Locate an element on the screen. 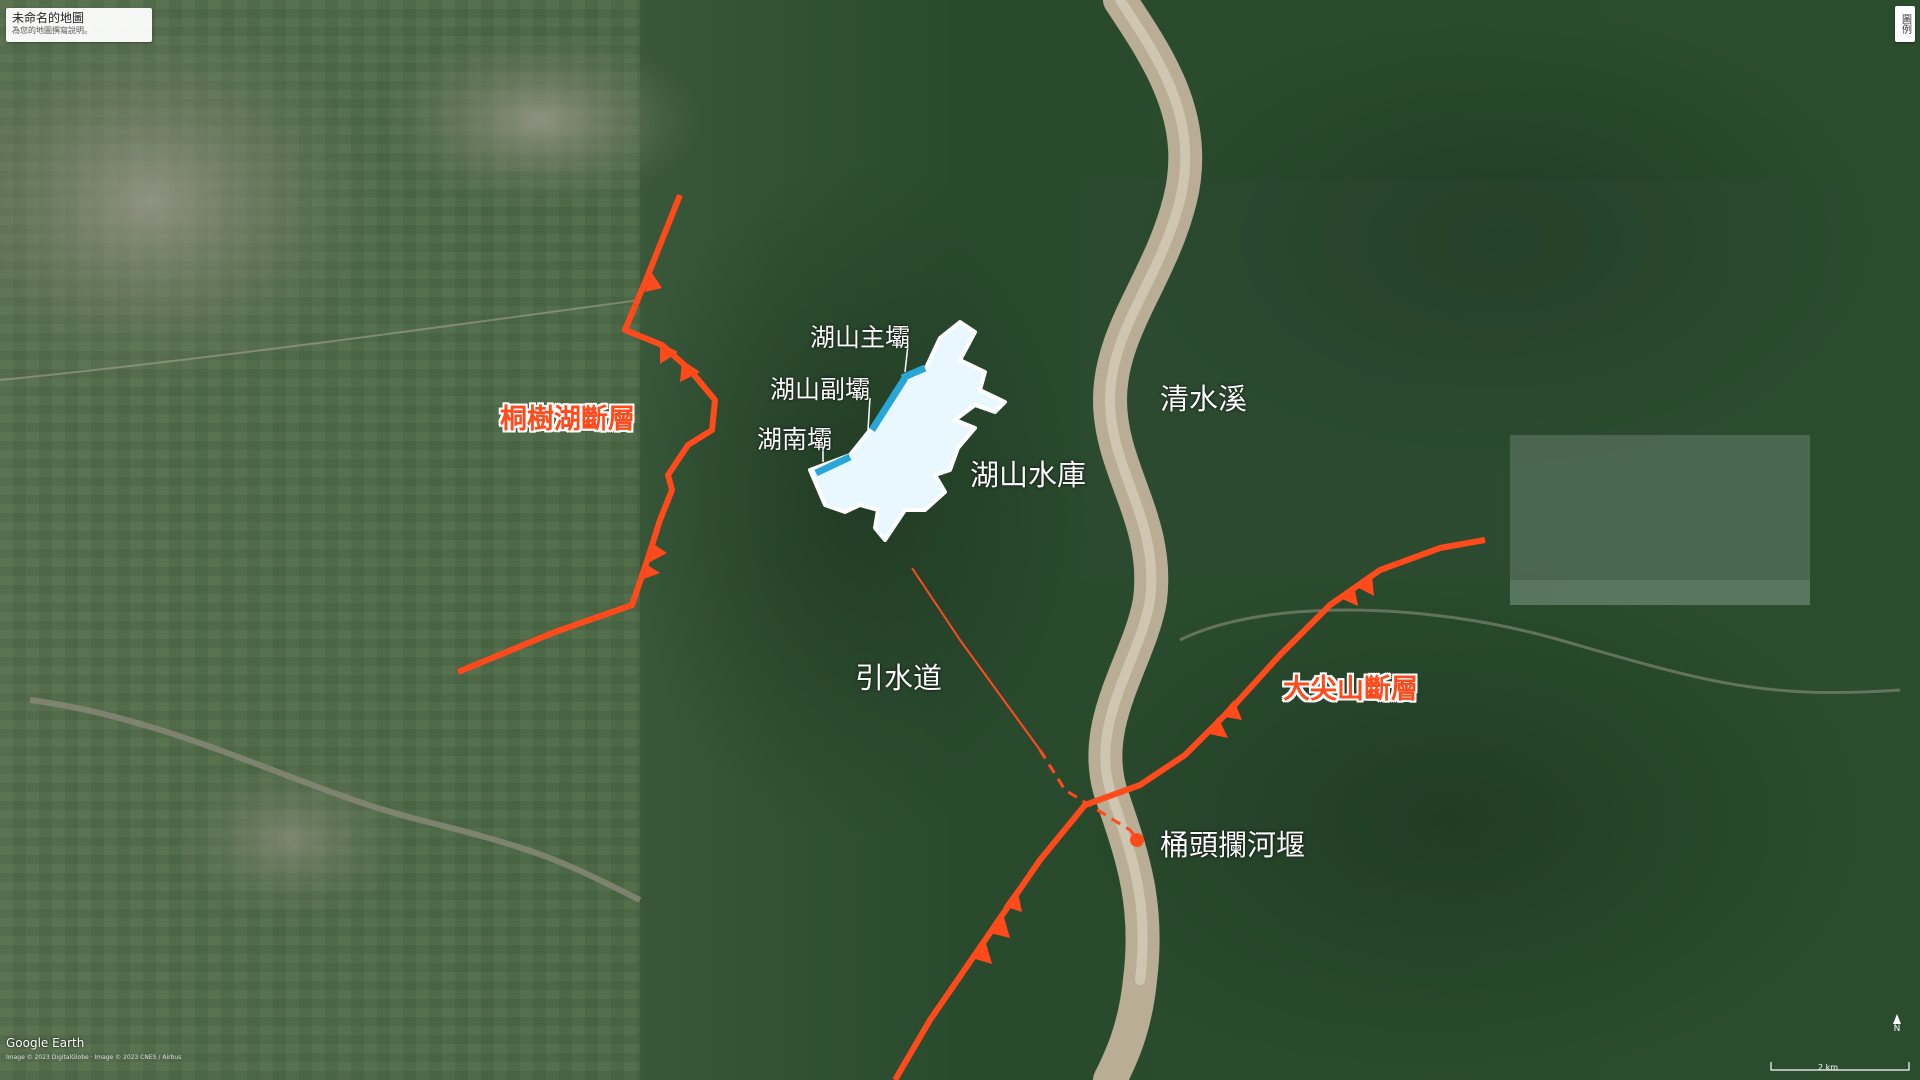 This screenshot has width=1920, height=1080. hunan-dam is located at coordinates (833, 465).